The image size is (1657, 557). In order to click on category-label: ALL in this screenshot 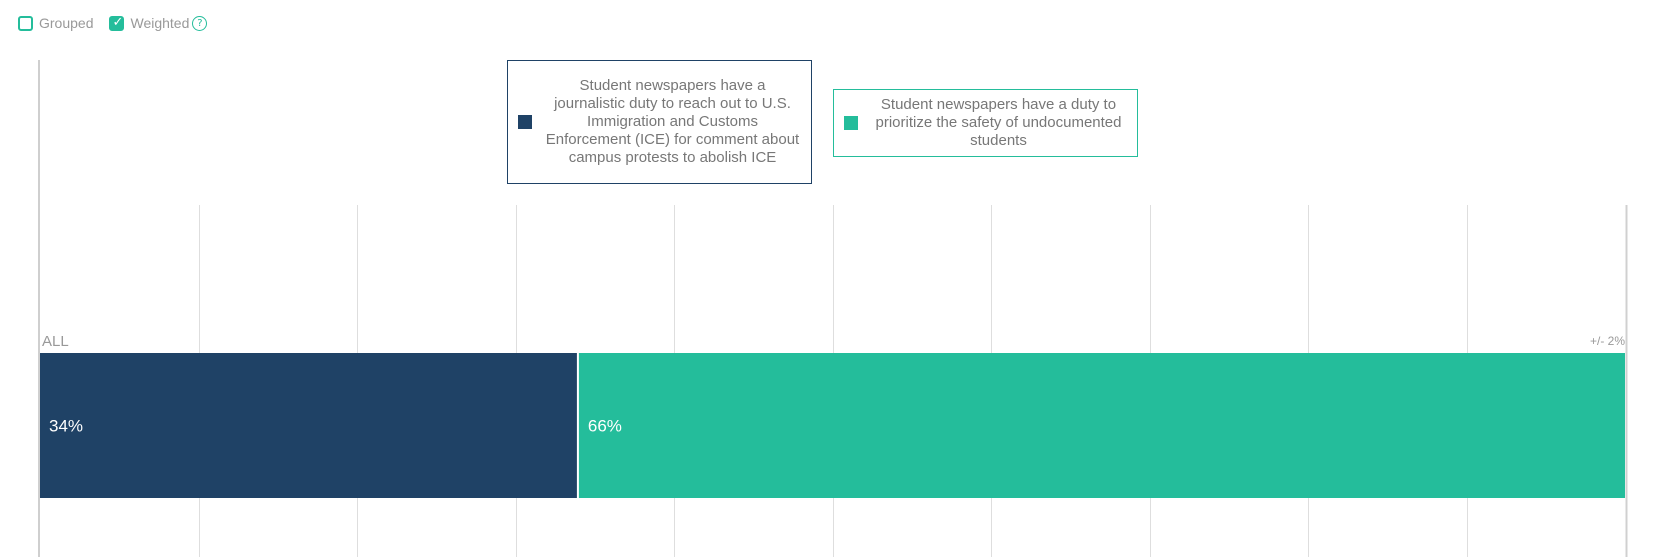, I will do `click(55, 341)`.